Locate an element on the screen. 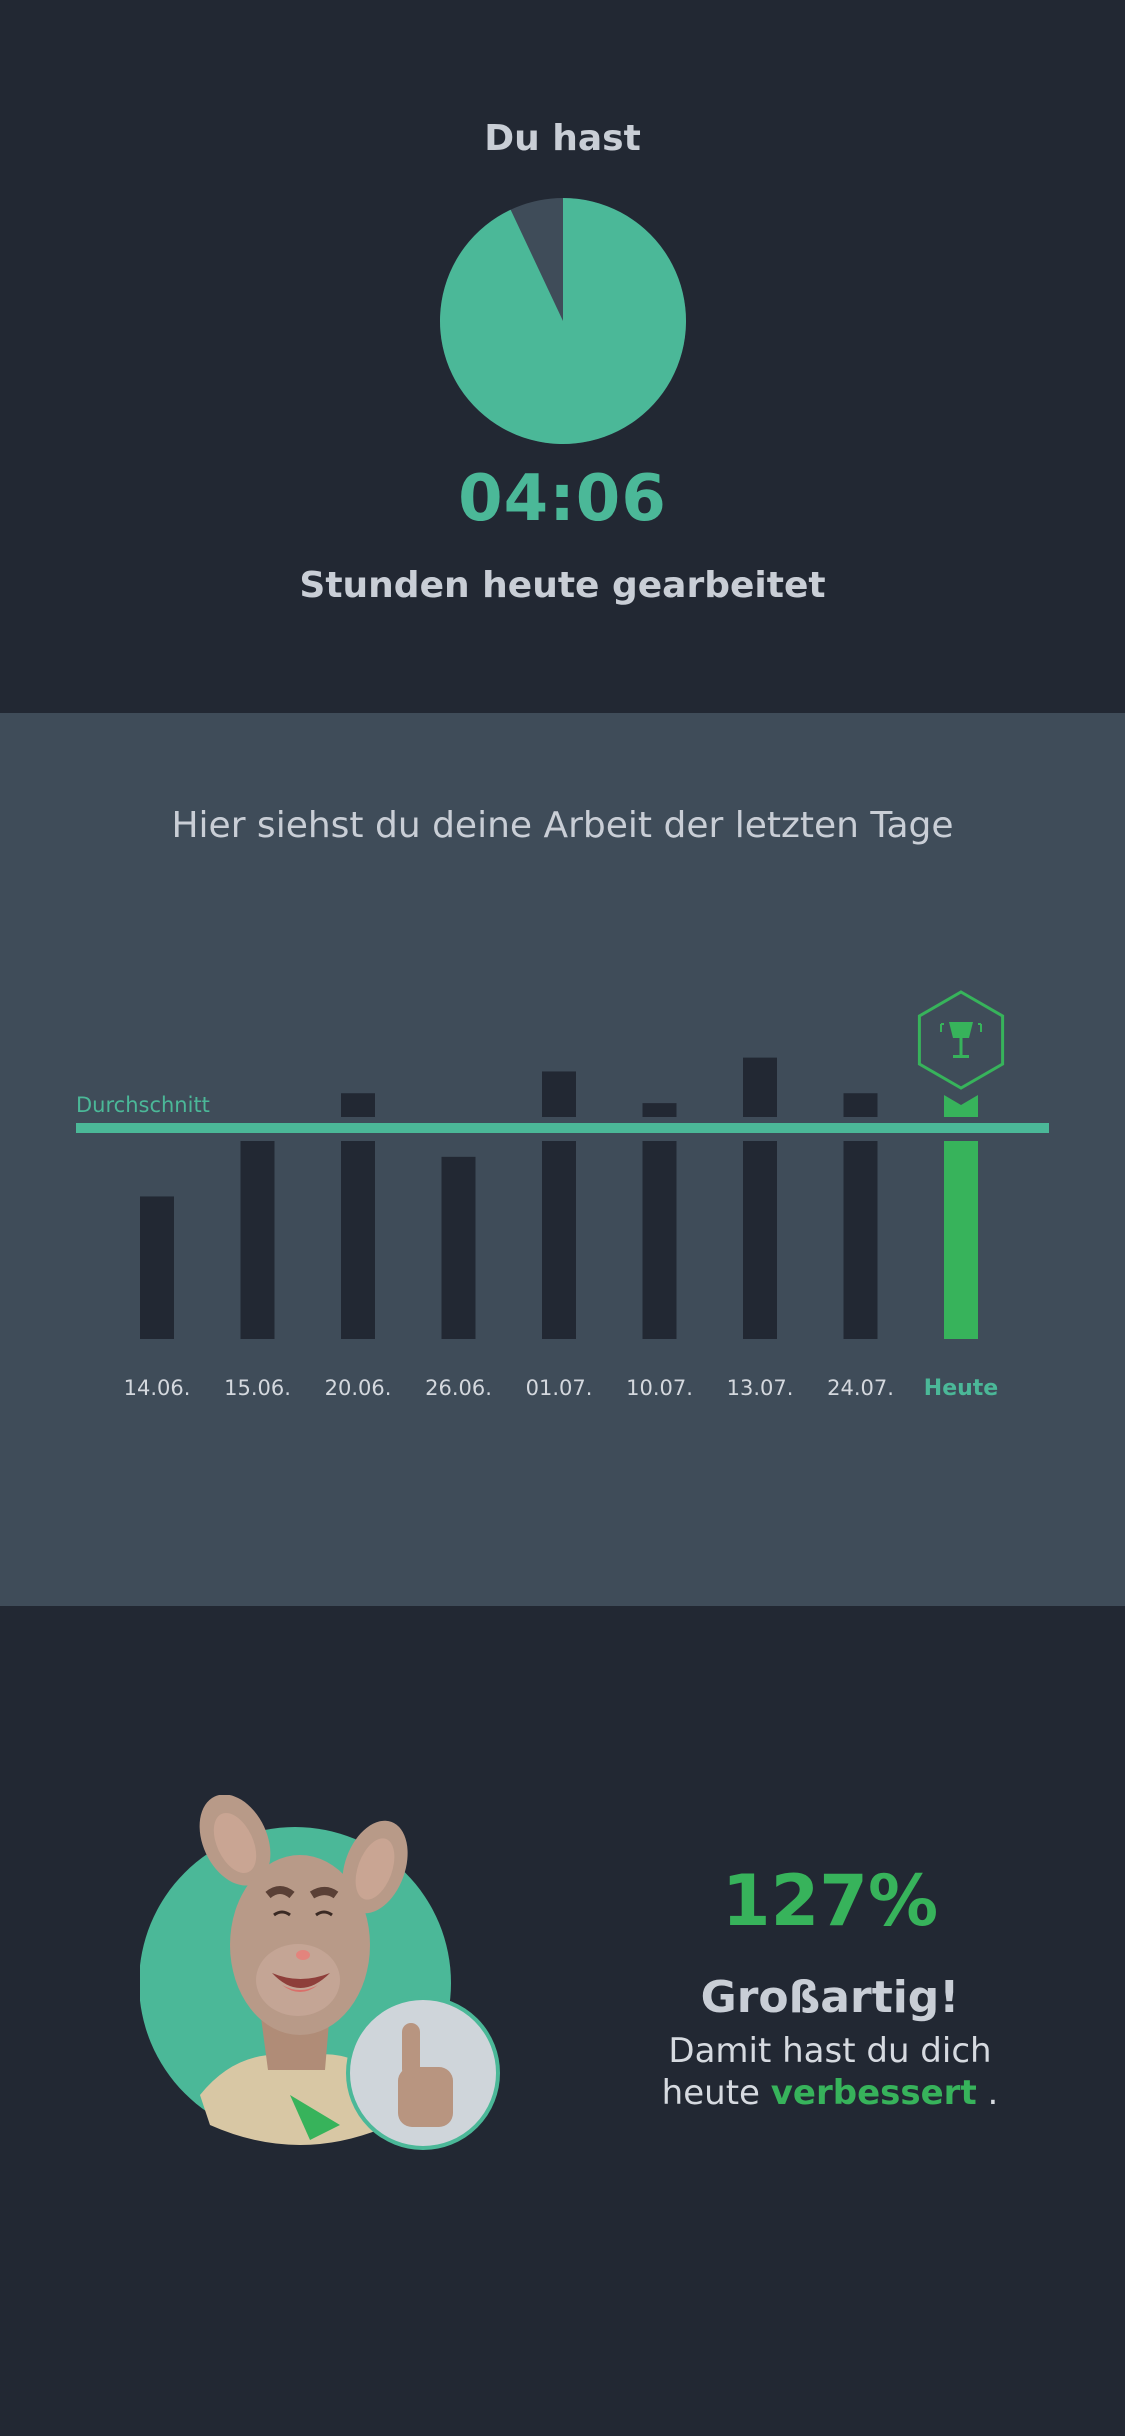 Image resolution: width=1125 pixels, height=2436 pixels. tick-label-today: Heute is located at coordinates (961, 1388).